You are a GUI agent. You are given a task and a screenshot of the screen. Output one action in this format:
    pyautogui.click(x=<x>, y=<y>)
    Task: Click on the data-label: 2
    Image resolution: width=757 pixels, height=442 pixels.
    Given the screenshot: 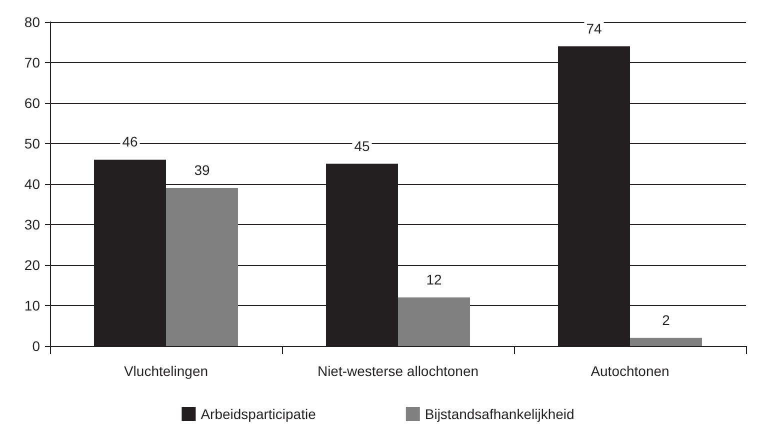 What is the action you would take?
    pyautogui.click(x=666, y=320)
    